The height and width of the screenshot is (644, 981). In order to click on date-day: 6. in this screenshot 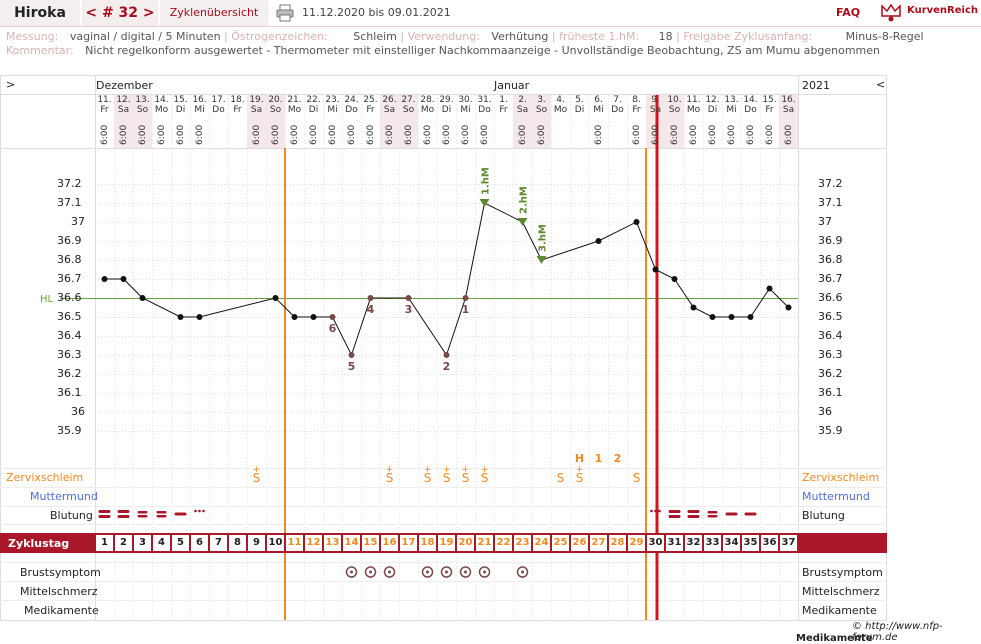, I will do `click(598, 100)`.